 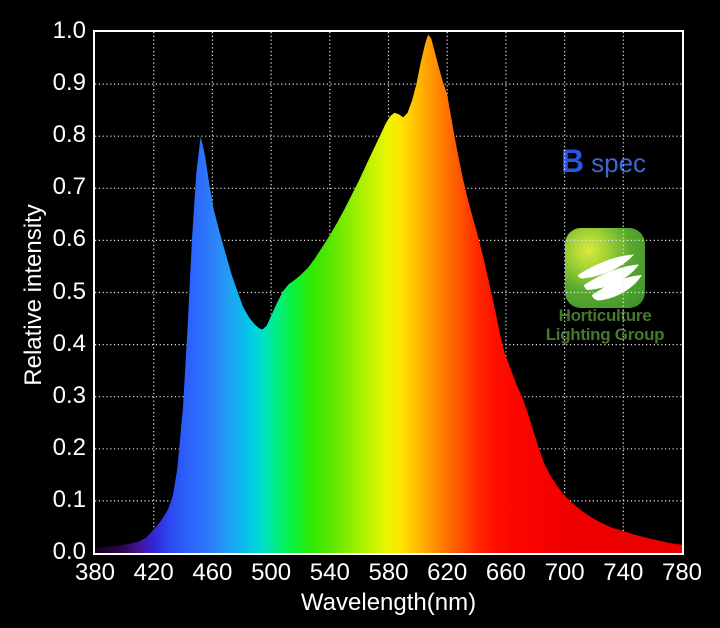 What do you see at coordinates (69, 447) in the screenshot?
I see `y-tick-label: 0.2` at bounding box center [69, 447].